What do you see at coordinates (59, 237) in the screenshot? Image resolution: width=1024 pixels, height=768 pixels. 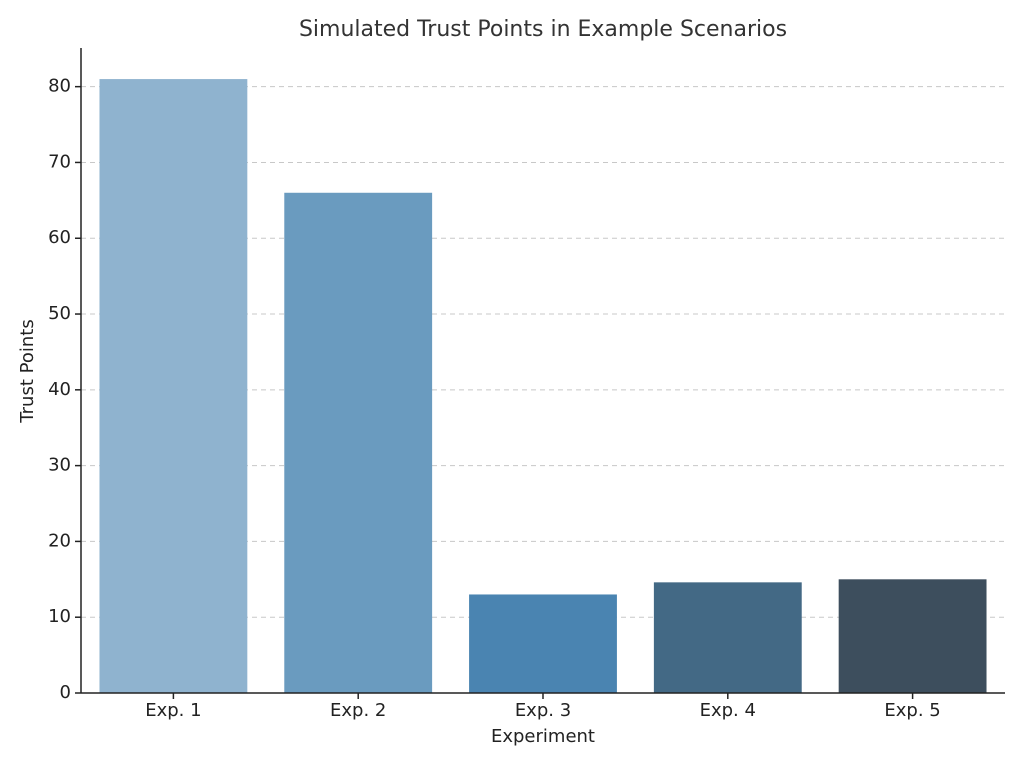 I see `y-tick-label: 60` at bounding box center [59, 237].